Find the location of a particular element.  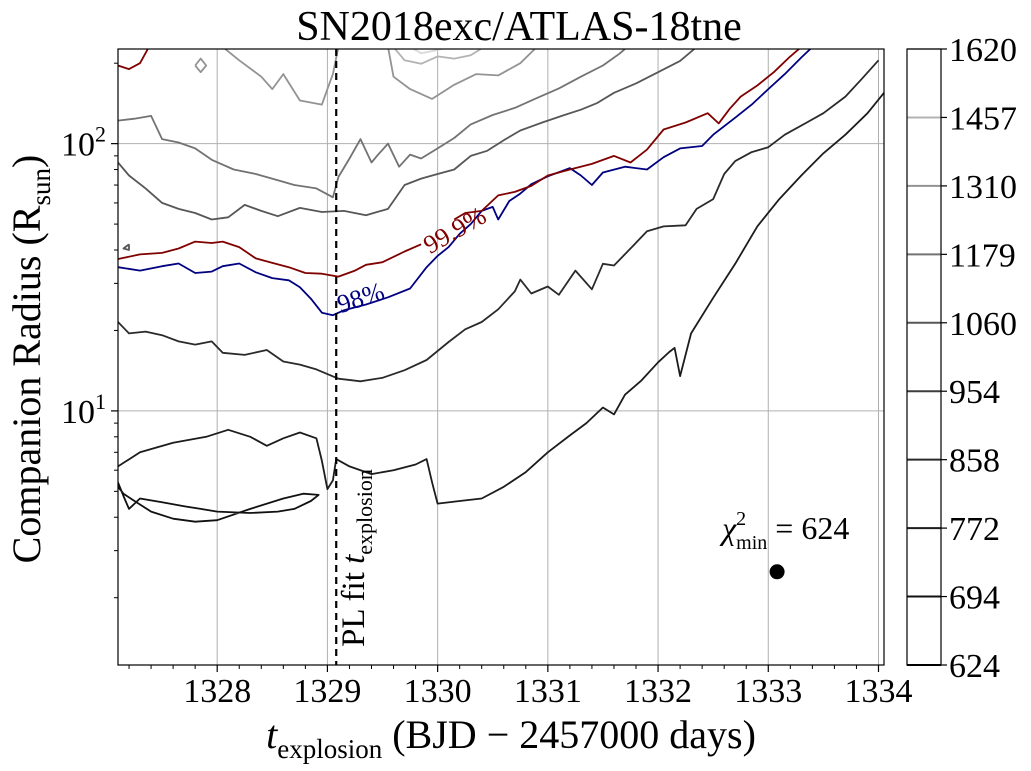

colorbar-tick-label: 1620 is located at coordinates (983, 50).